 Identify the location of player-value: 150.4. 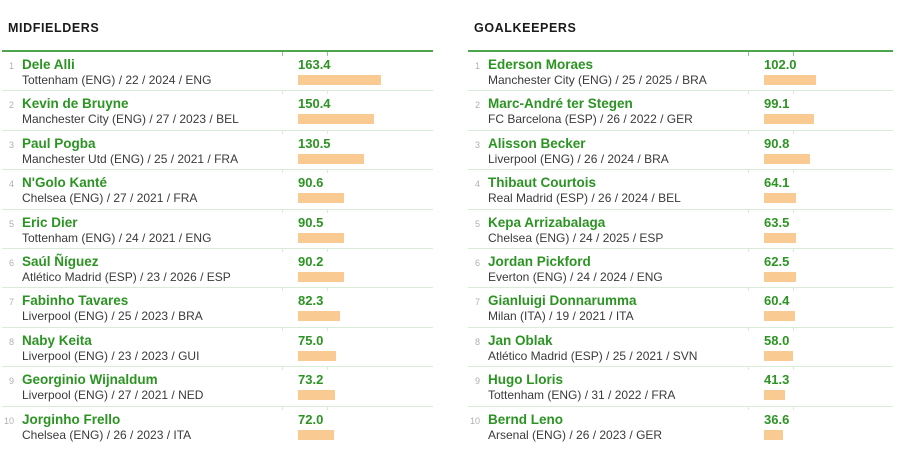
(314, 104).